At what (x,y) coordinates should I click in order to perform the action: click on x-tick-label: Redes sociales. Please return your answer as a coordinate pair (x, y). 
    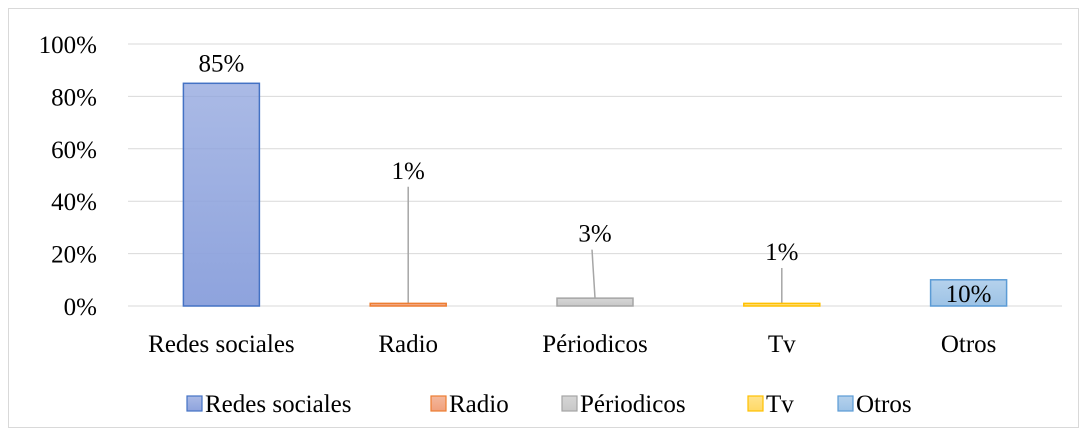
    Looking at the image, I should click on (221, 344).